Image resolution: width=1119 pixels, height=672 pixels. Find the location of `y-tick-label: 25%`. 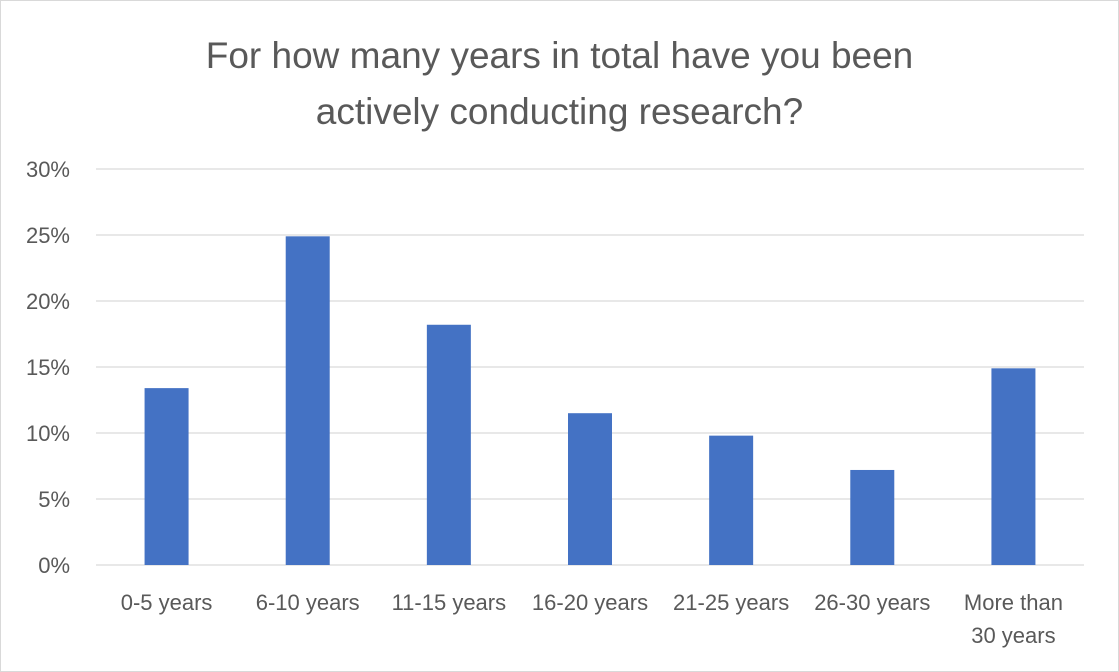

y-tick-label: 25% is located at coordinates (48, 235).